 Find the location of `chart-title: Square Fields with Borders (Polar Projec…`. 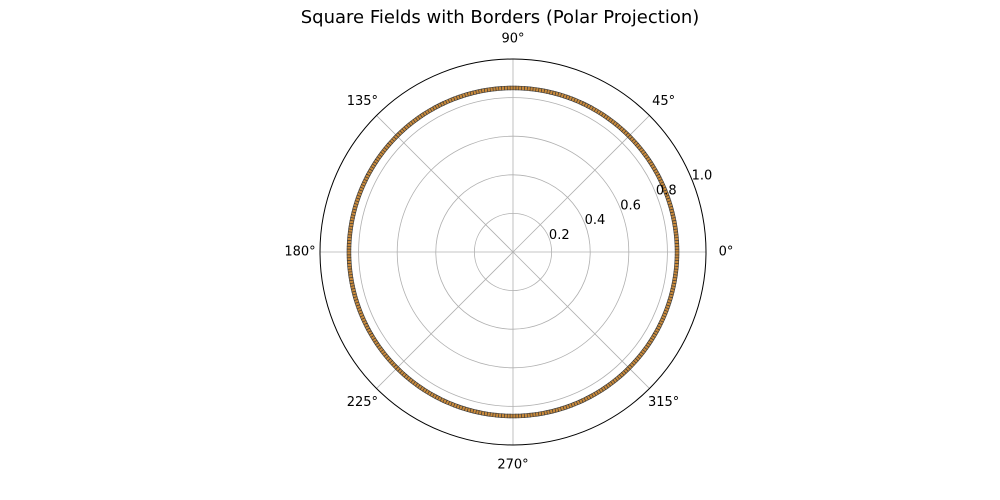

chart-title: Square Fields with Borders (Polar Projec… is located at coordinates (500, 17).